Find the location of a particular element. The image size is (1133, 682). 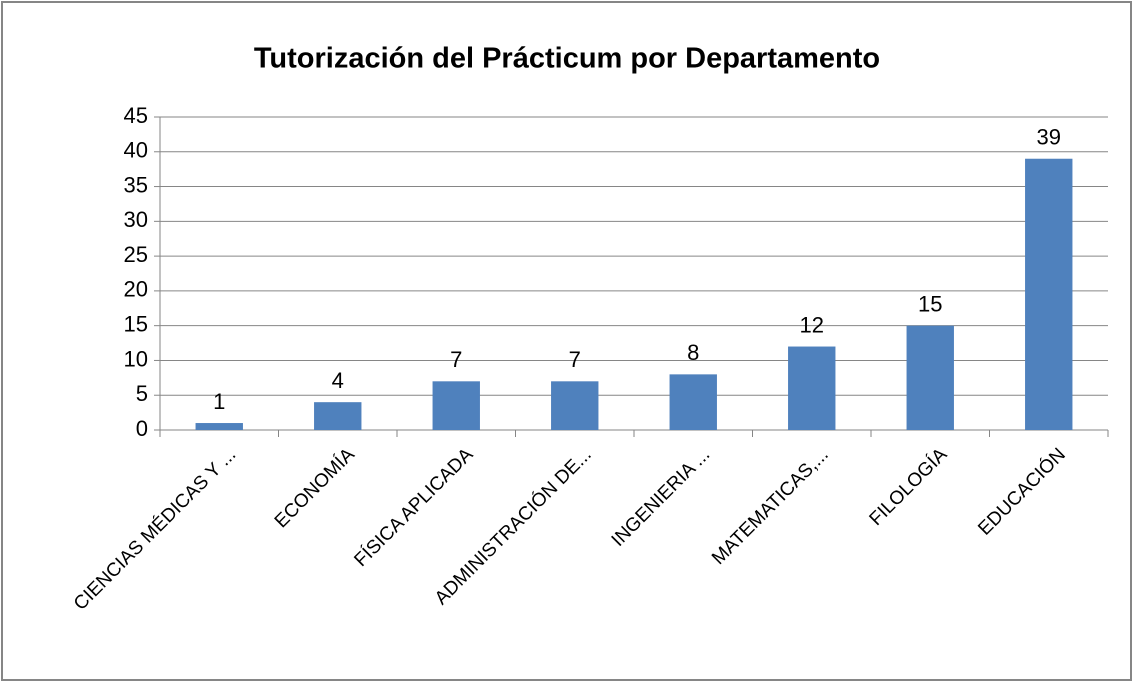

data-label: 1 is located at coordinates (219, 401).